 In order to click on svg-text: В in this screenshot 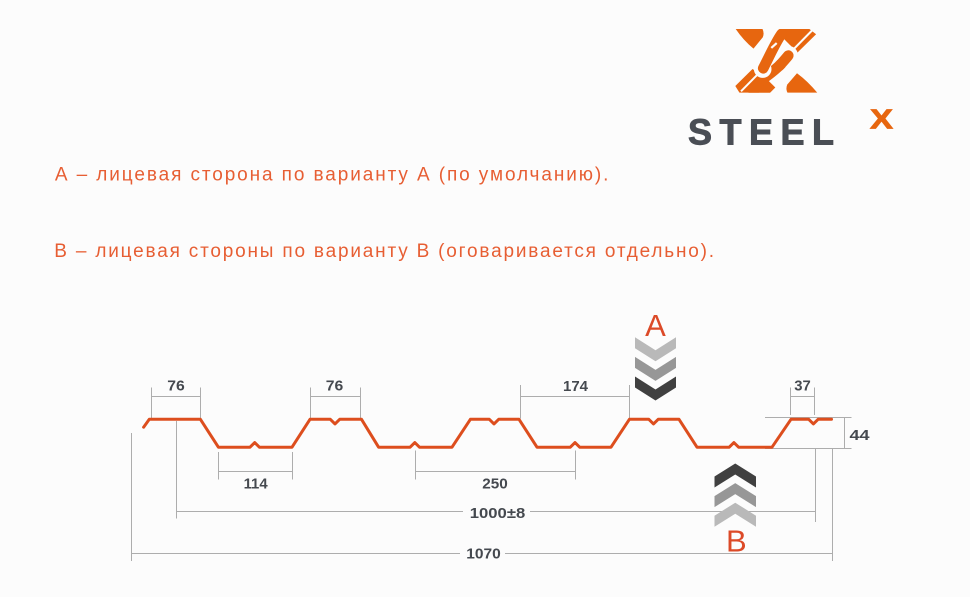, I will do `click(736, 541)`.